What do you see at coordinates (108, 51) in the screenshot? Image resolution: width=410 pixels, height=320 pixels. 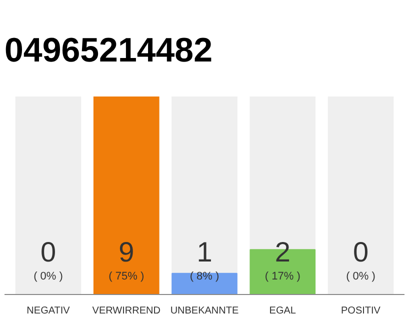 I see `chart-title: 04965214482` at bounding box center [108, 51].